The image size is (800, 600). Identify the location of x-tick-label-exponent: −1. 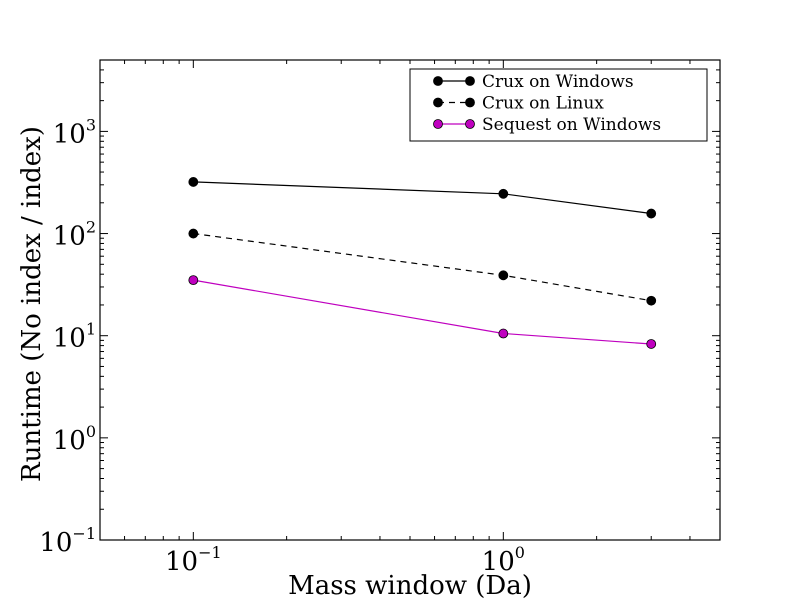
(210, 552).